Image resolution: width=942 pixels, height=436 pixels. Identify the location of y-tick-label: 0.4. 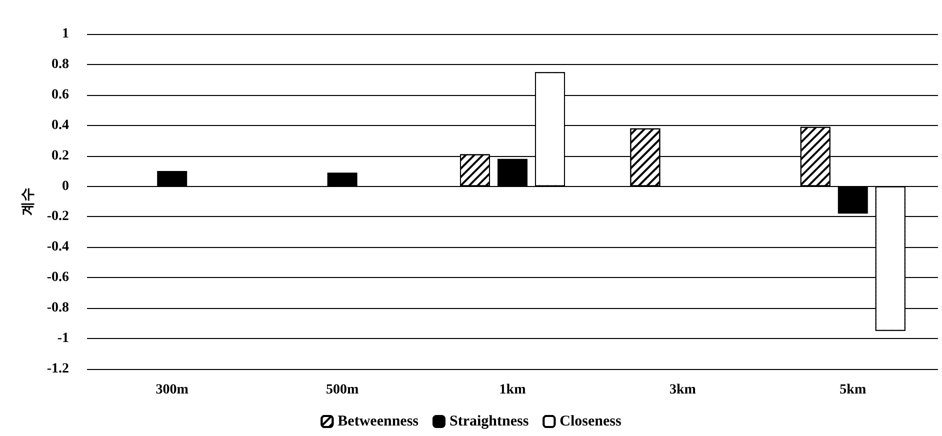
(60, 125).